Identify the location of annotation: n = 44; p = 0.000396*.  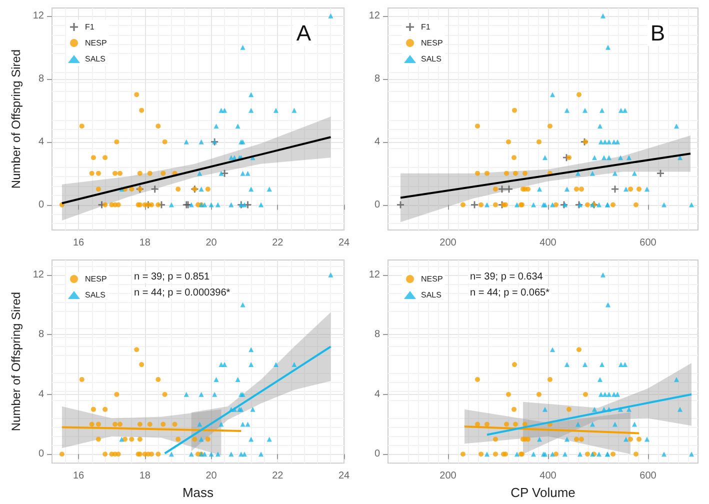
(182, 293).